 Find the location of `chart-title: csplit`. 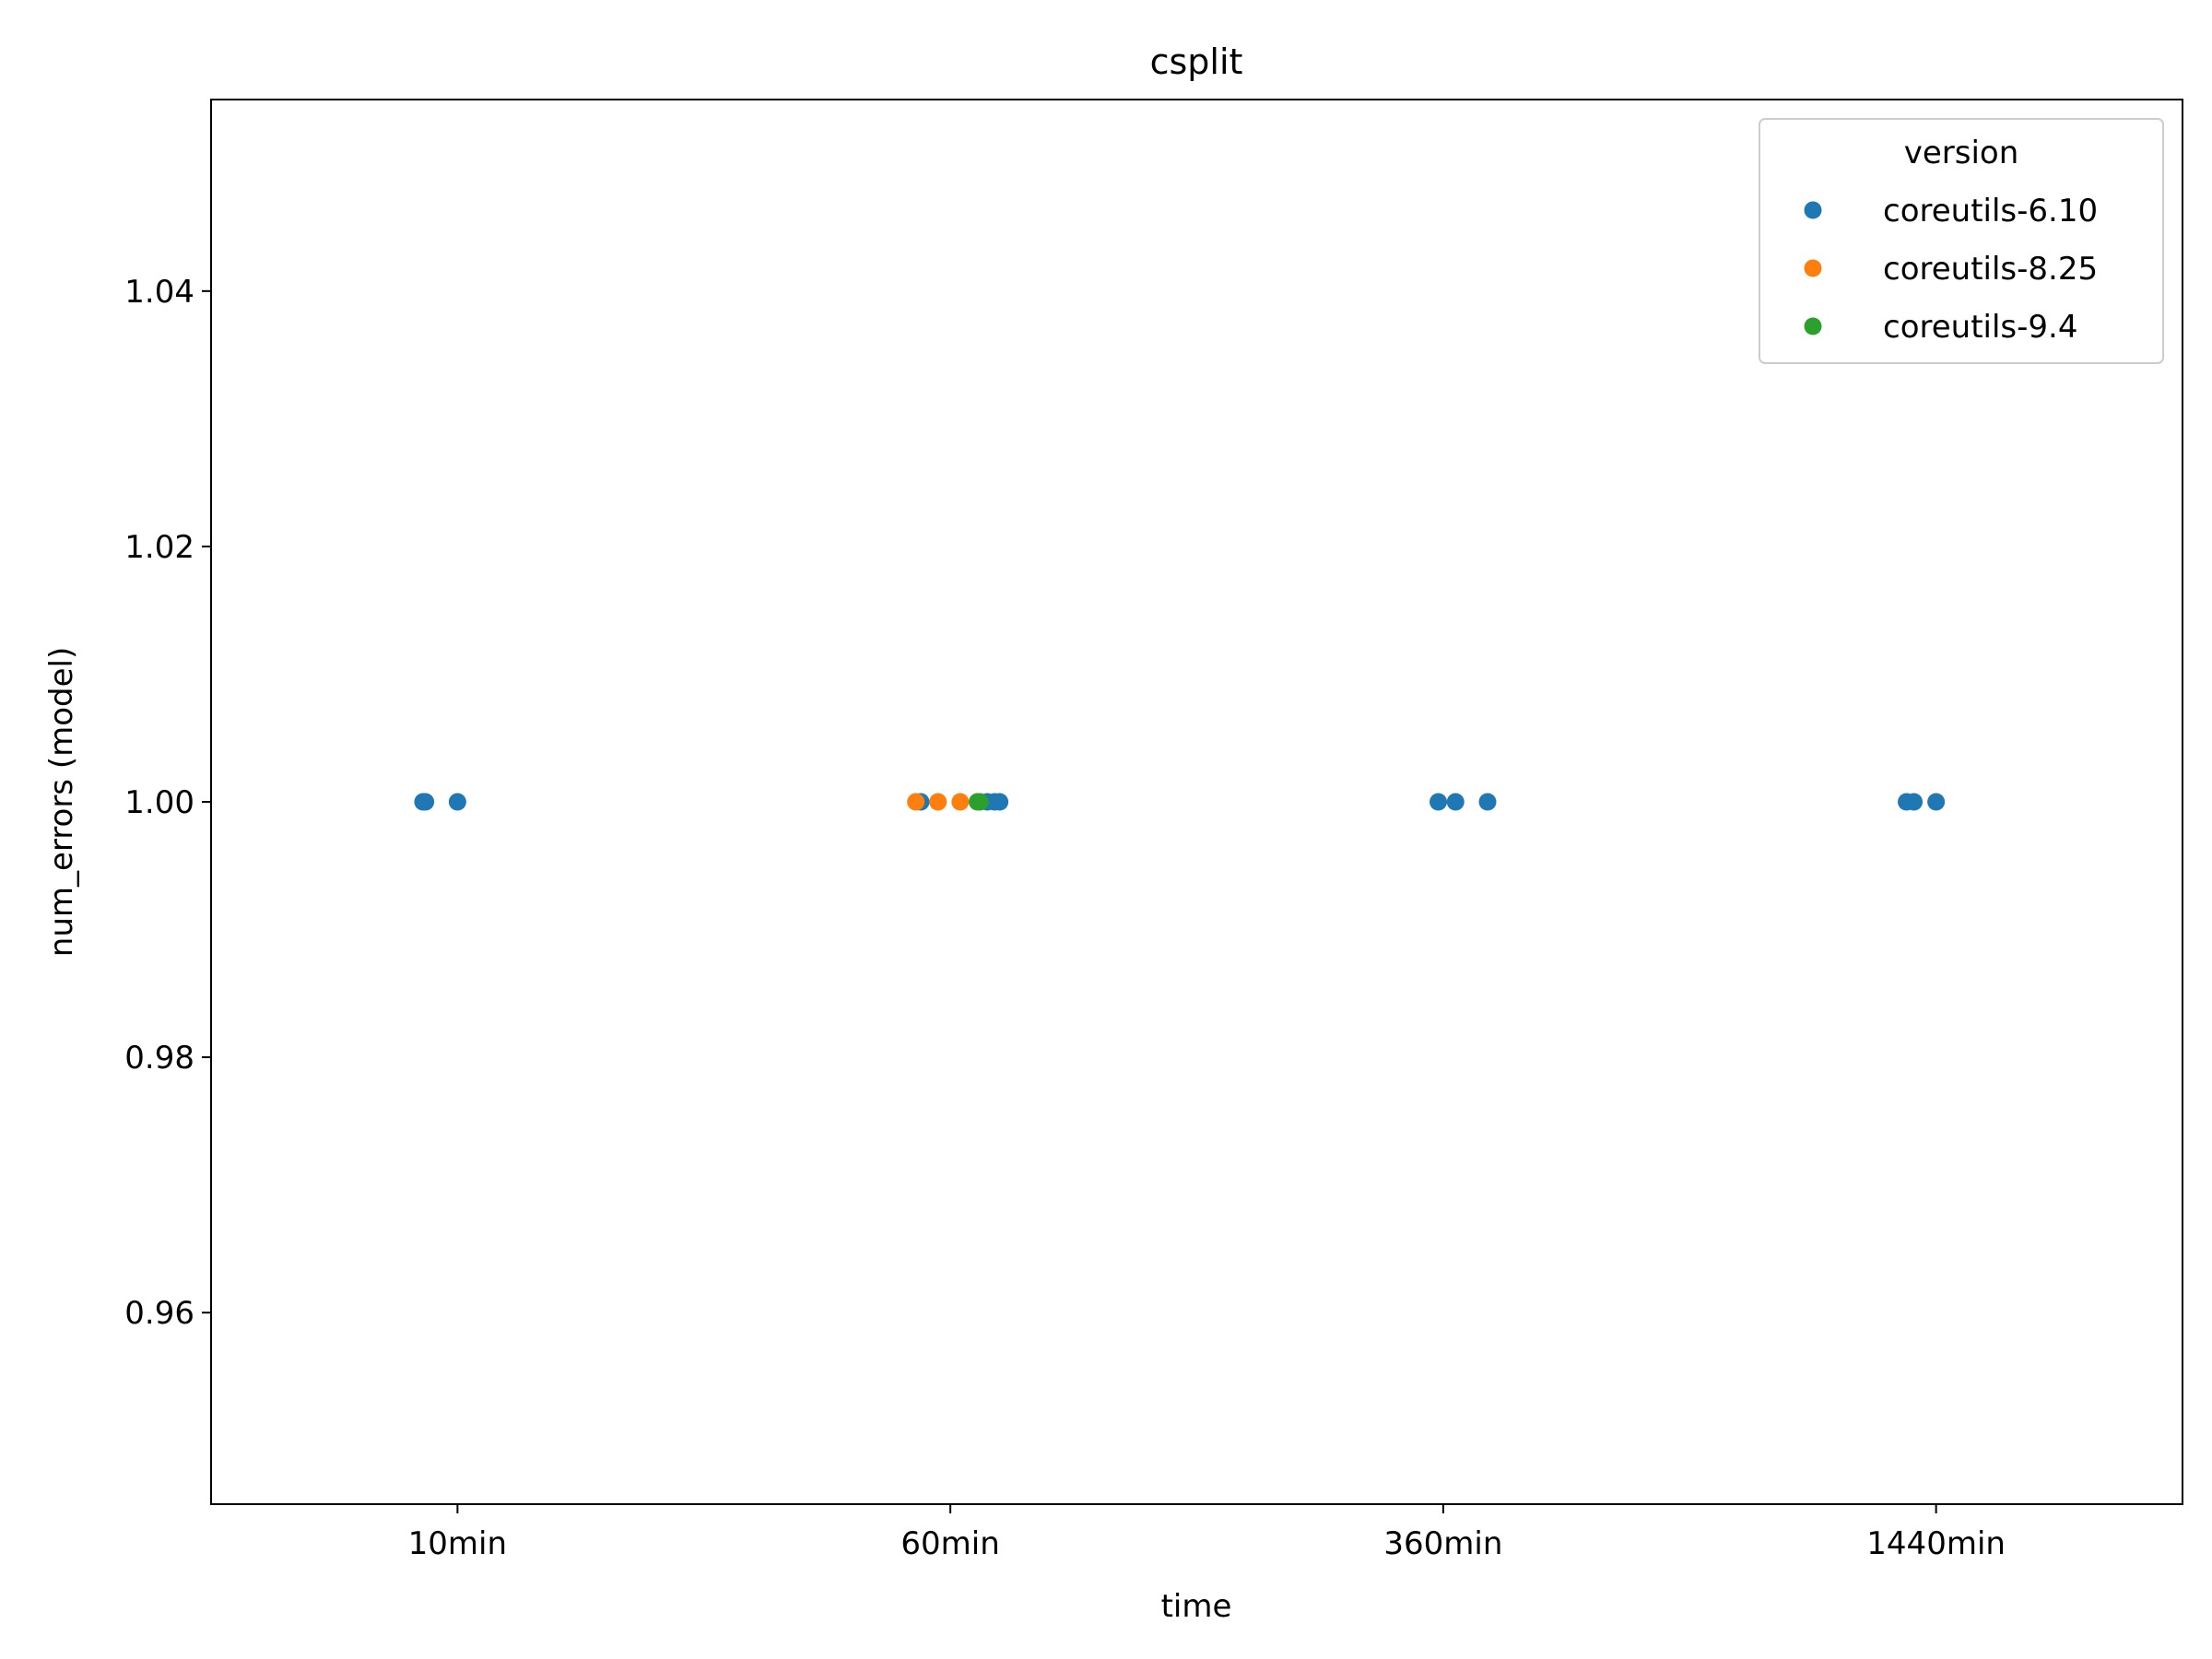

chart-title: csplit is located at coordinates (1196, 61).